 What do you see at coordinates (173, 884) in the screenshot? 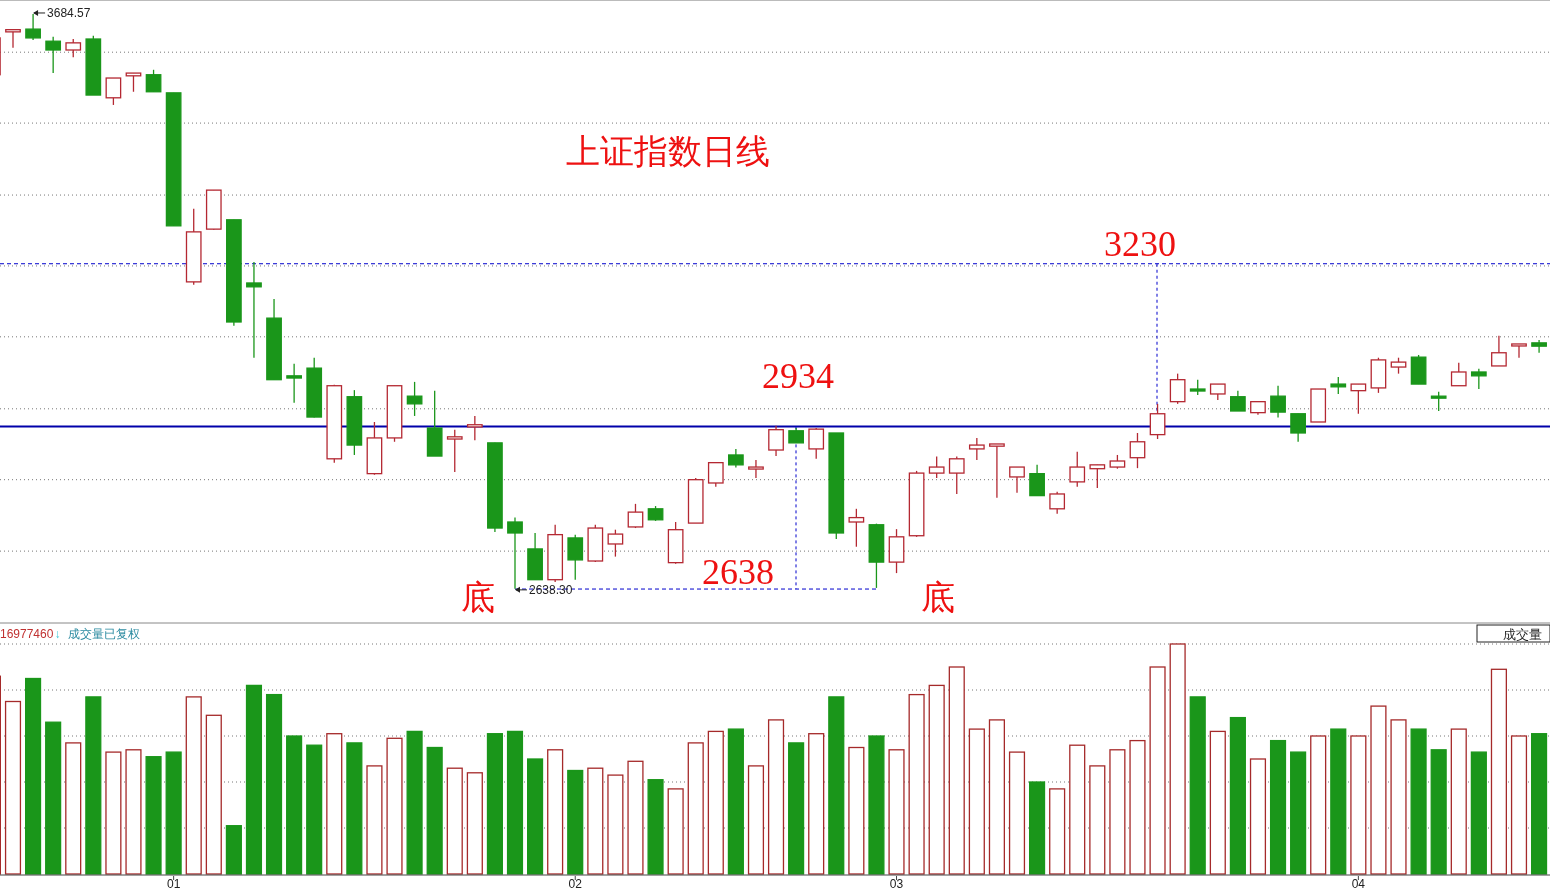
I see `x-tick-label: 01` at bounding box center [173, 884].